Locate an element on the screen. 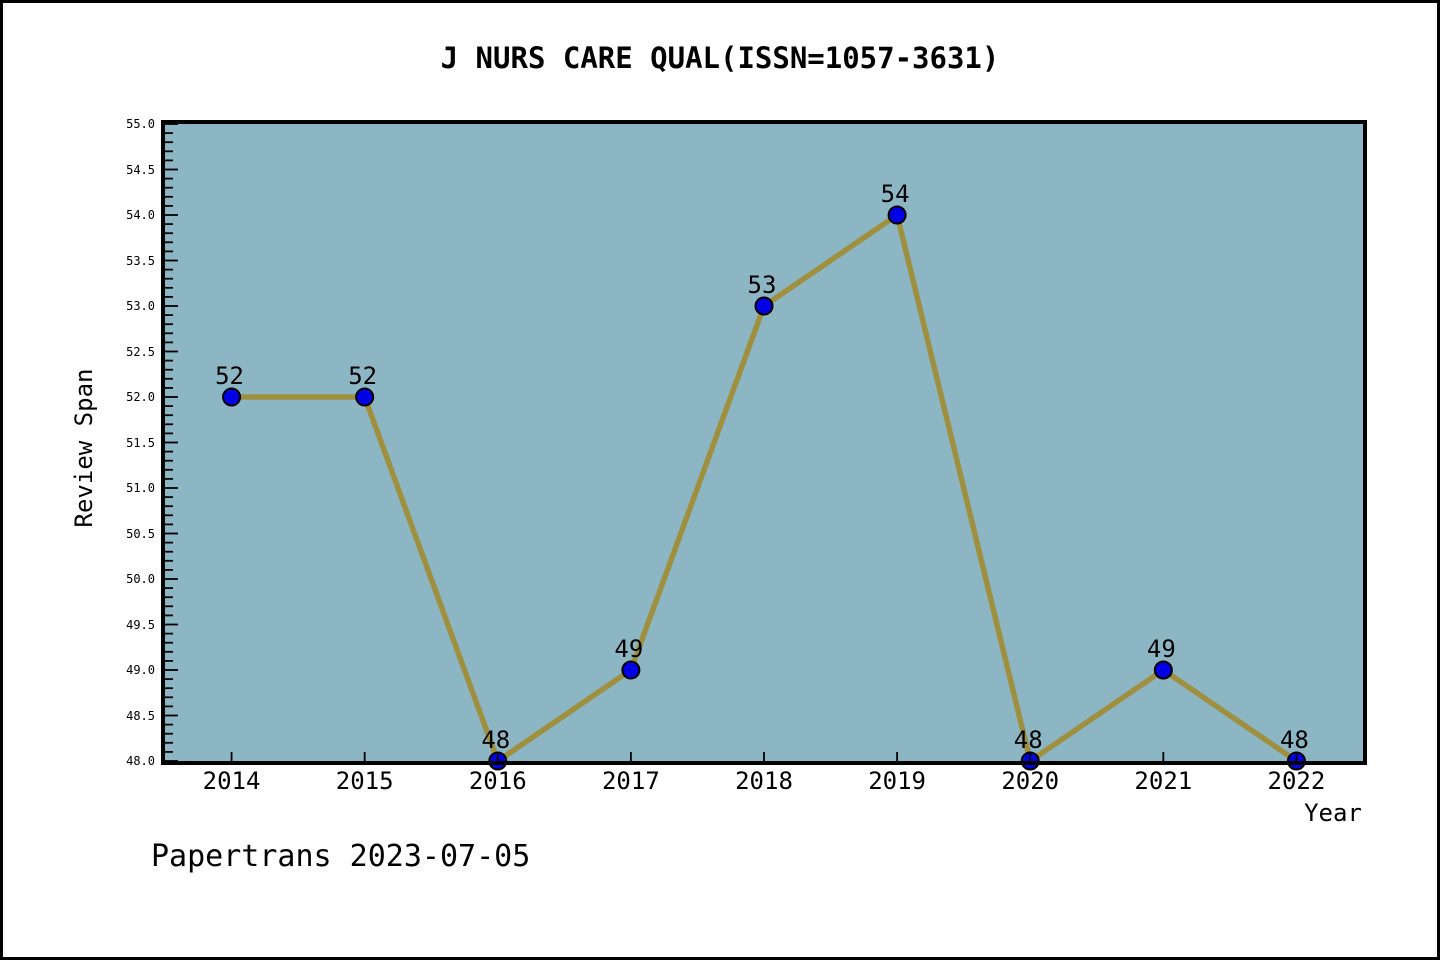  y-tick-label-50.5: 50.5 is located at coordinates (140, 533).